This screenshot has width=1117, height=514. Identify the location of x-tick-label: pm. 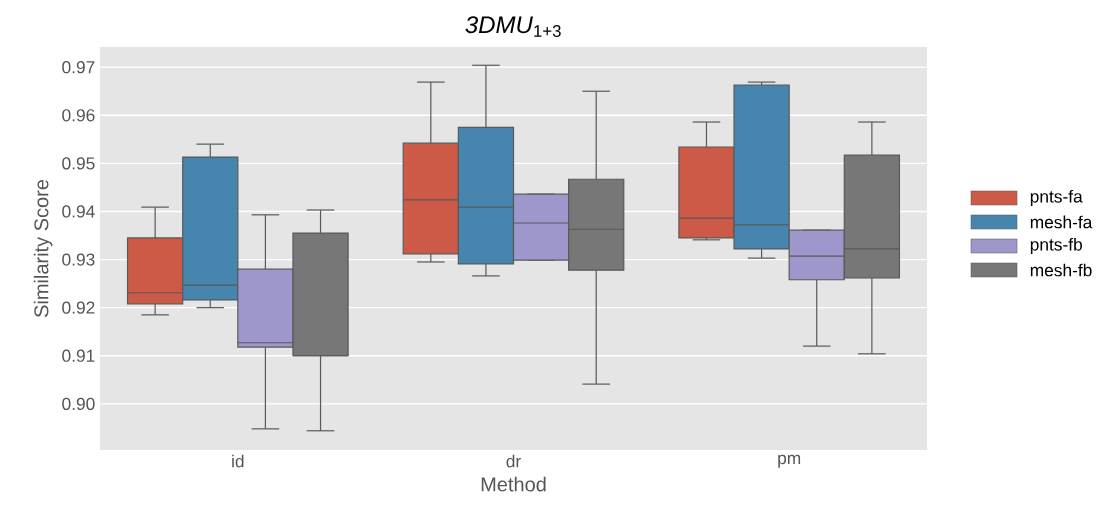
(789, 461).